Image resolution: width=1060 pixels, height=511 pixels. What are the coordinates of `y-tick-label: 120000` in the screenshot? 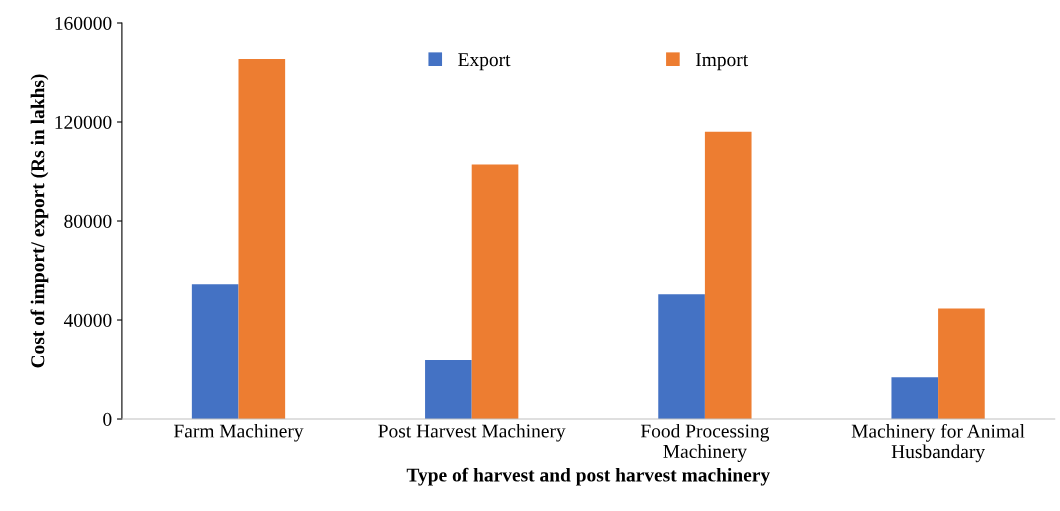 It's located at (83, 122).